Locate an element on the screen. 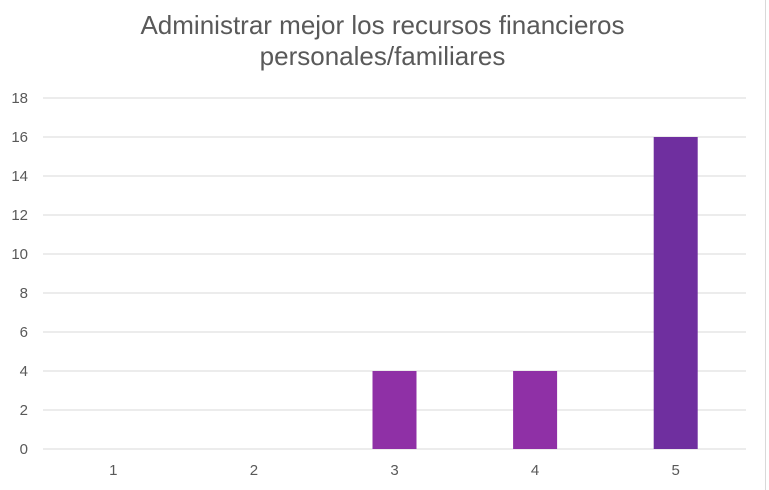  x-tick-label: 5 is located at coordinates (676, 470).